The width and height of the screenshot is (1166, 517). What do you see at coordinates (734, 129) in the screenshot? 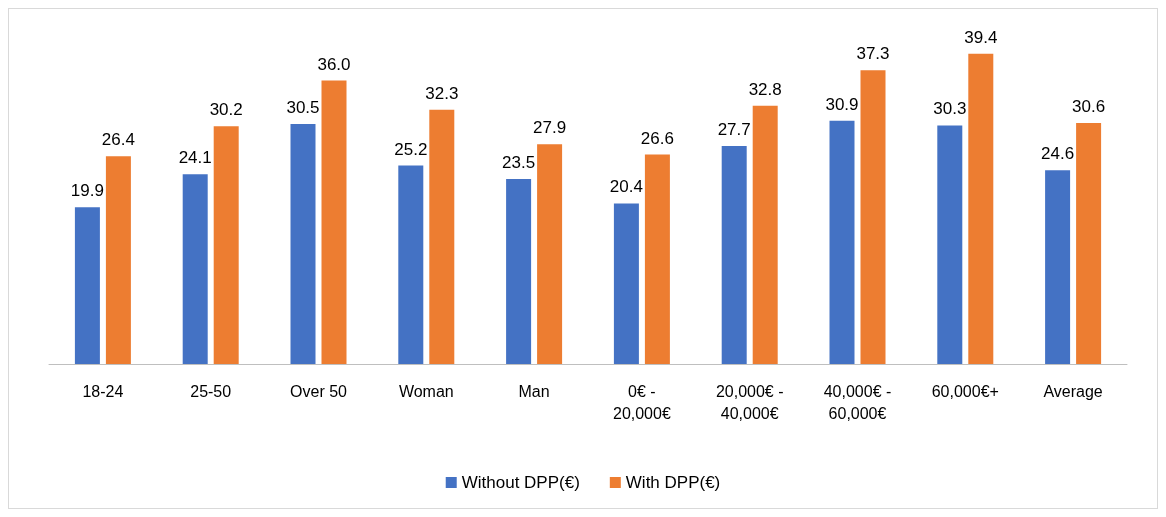
I see `data-label: 27.7` at bounding box center [734, 129].